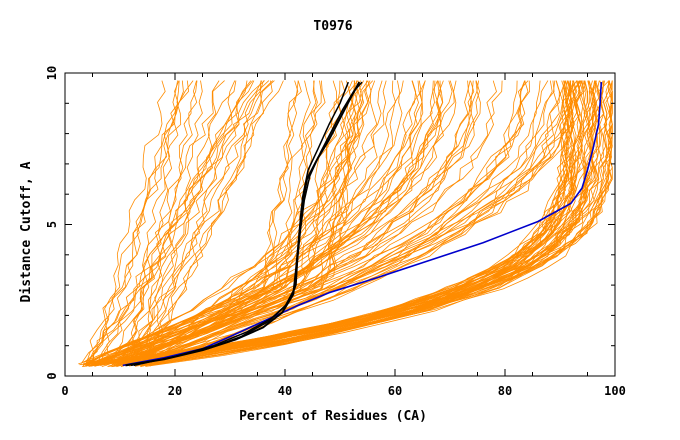 This screenshot has height=440, width=680. I want to click on x-tick-label: 60, so click(395, 391).